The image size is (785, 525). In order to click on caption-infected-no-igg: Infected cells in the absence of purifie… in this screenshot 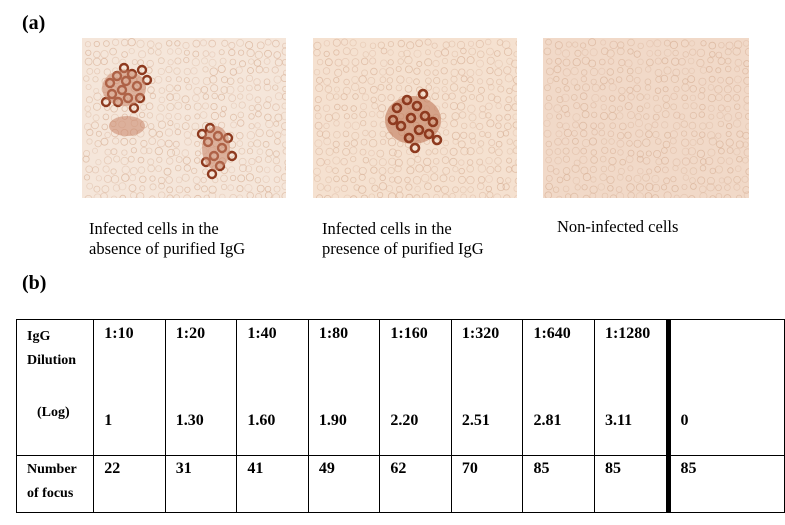, I will do `click(199, 239)`.